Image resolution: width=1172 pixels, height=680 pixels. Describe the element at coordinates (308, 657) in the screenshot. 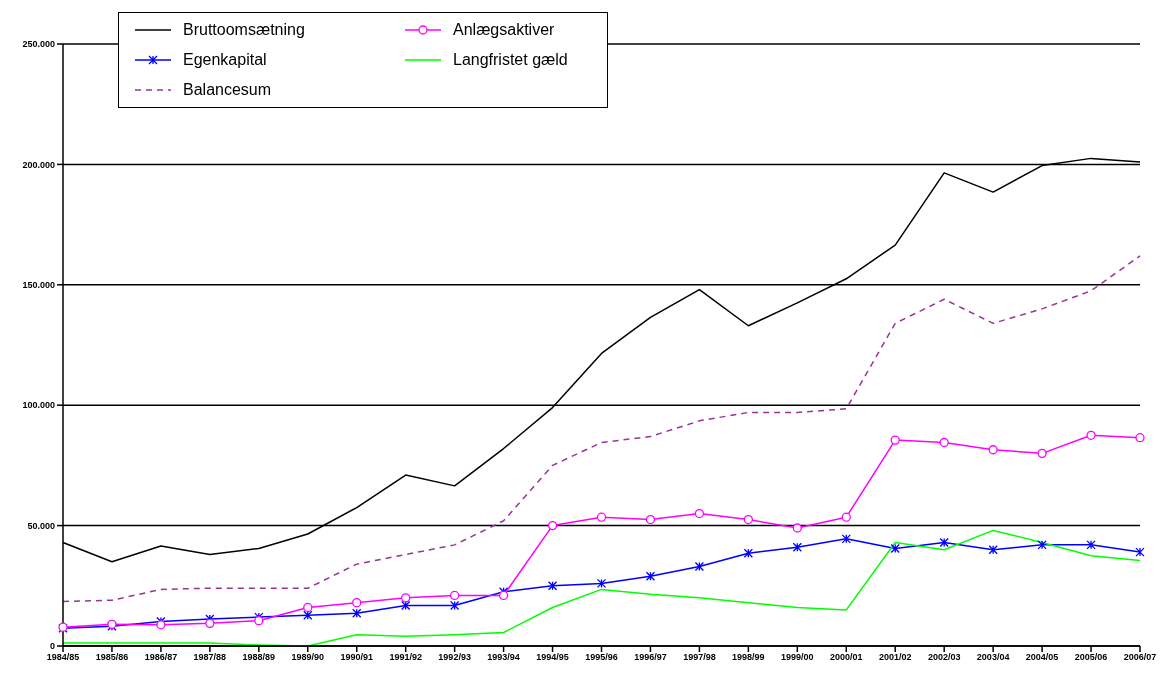

I see `x-tick-label: 1989/90` at that location.